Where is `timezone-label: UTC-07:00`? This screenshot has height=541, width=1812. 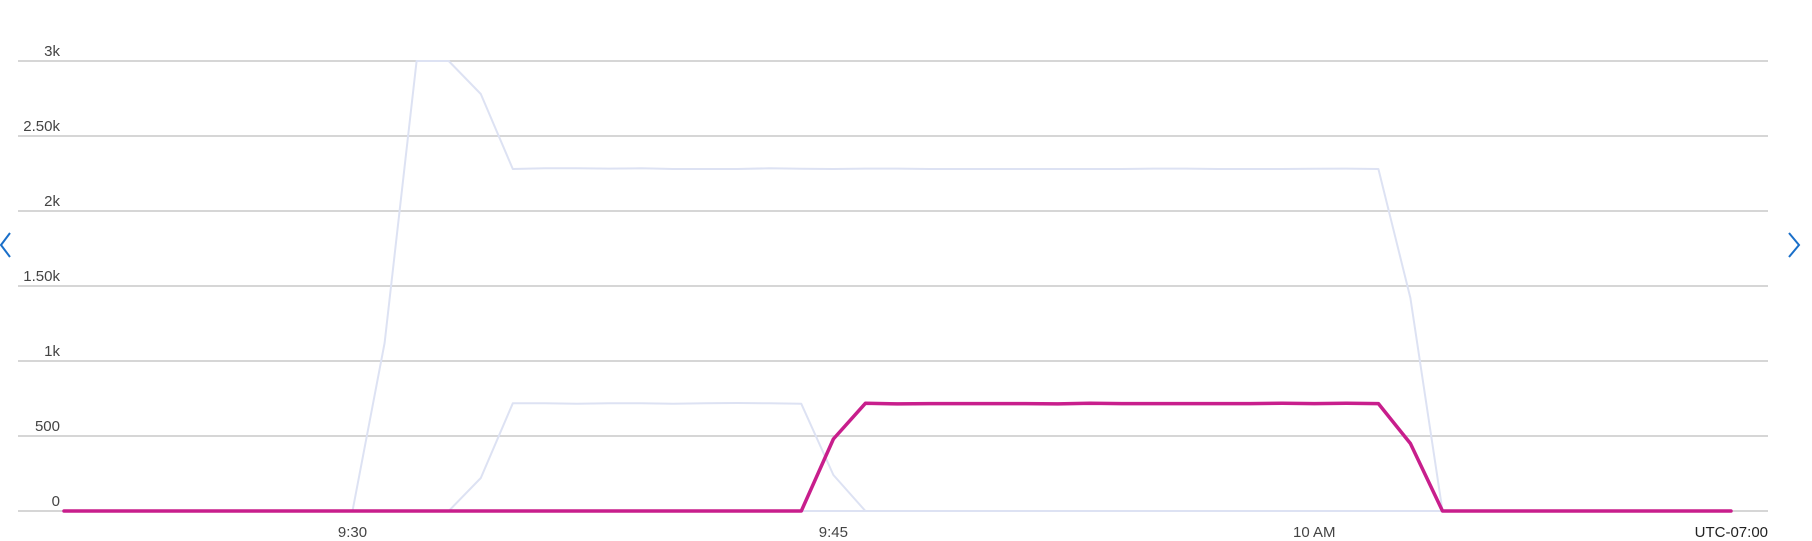 timezone-label: UTC-07:00 is located at coordinates (1731, 532).